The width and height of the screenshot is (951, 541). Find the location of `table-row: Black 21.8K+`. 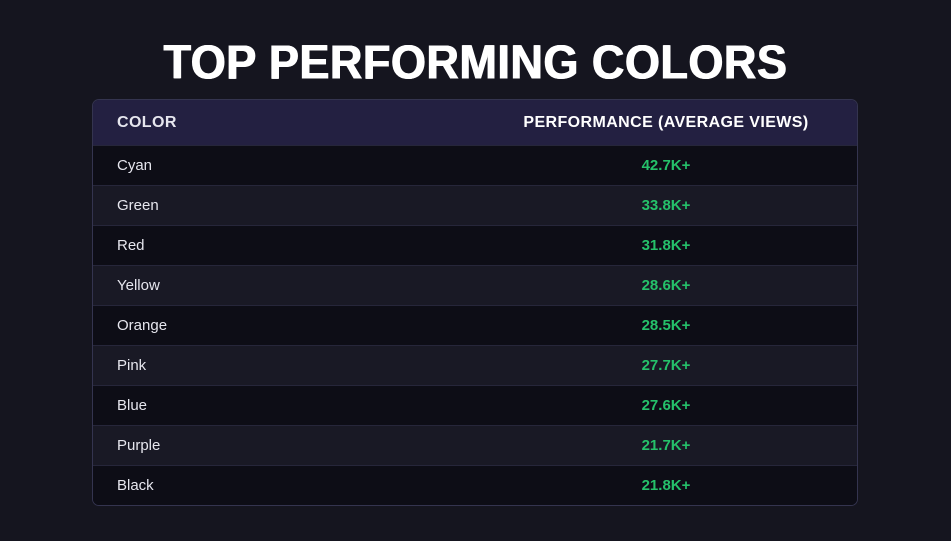

table-row: Black 21.8K+ is located at coordinates (475, 485).